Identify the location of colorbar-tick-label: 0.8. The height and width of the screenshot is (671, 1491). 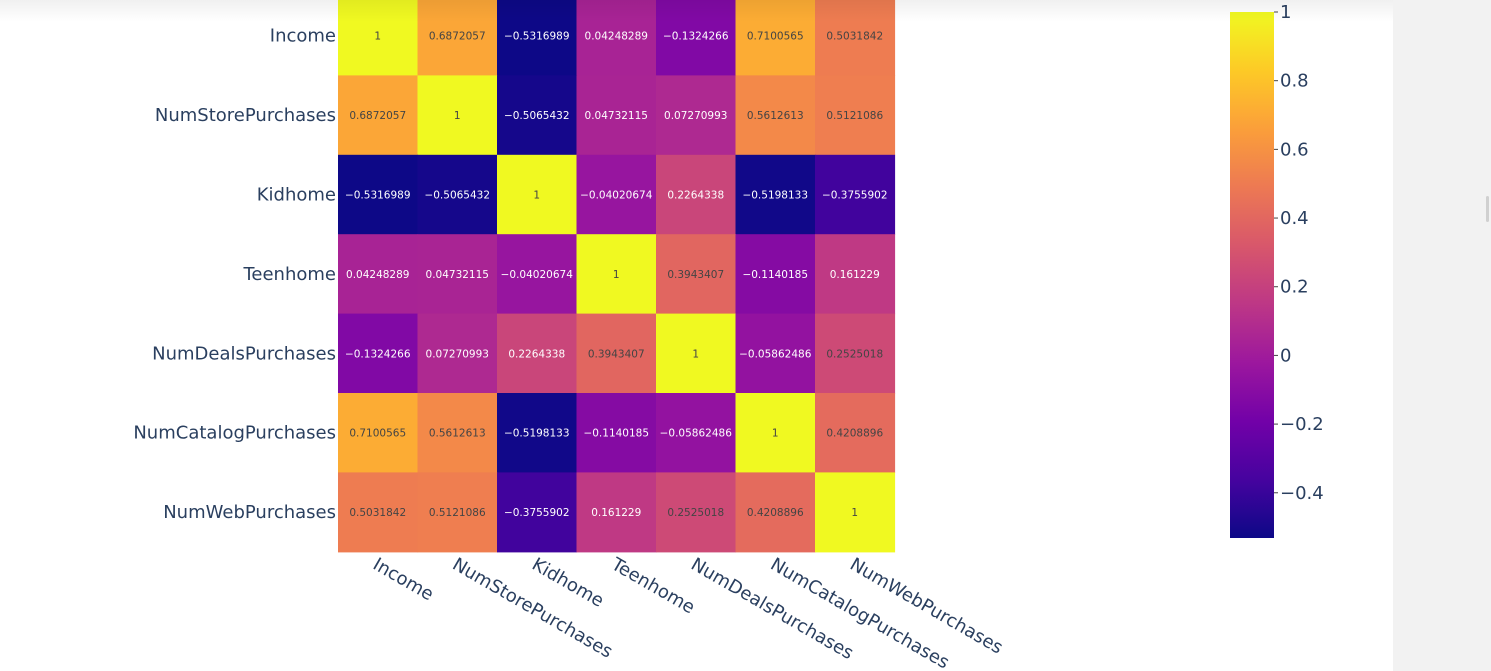
(1294, 81).